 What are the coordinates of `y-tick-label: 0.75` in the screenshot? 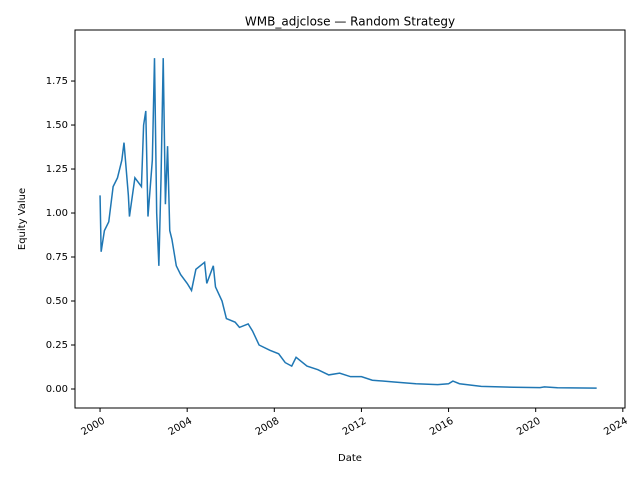 It's located at (57, 257).